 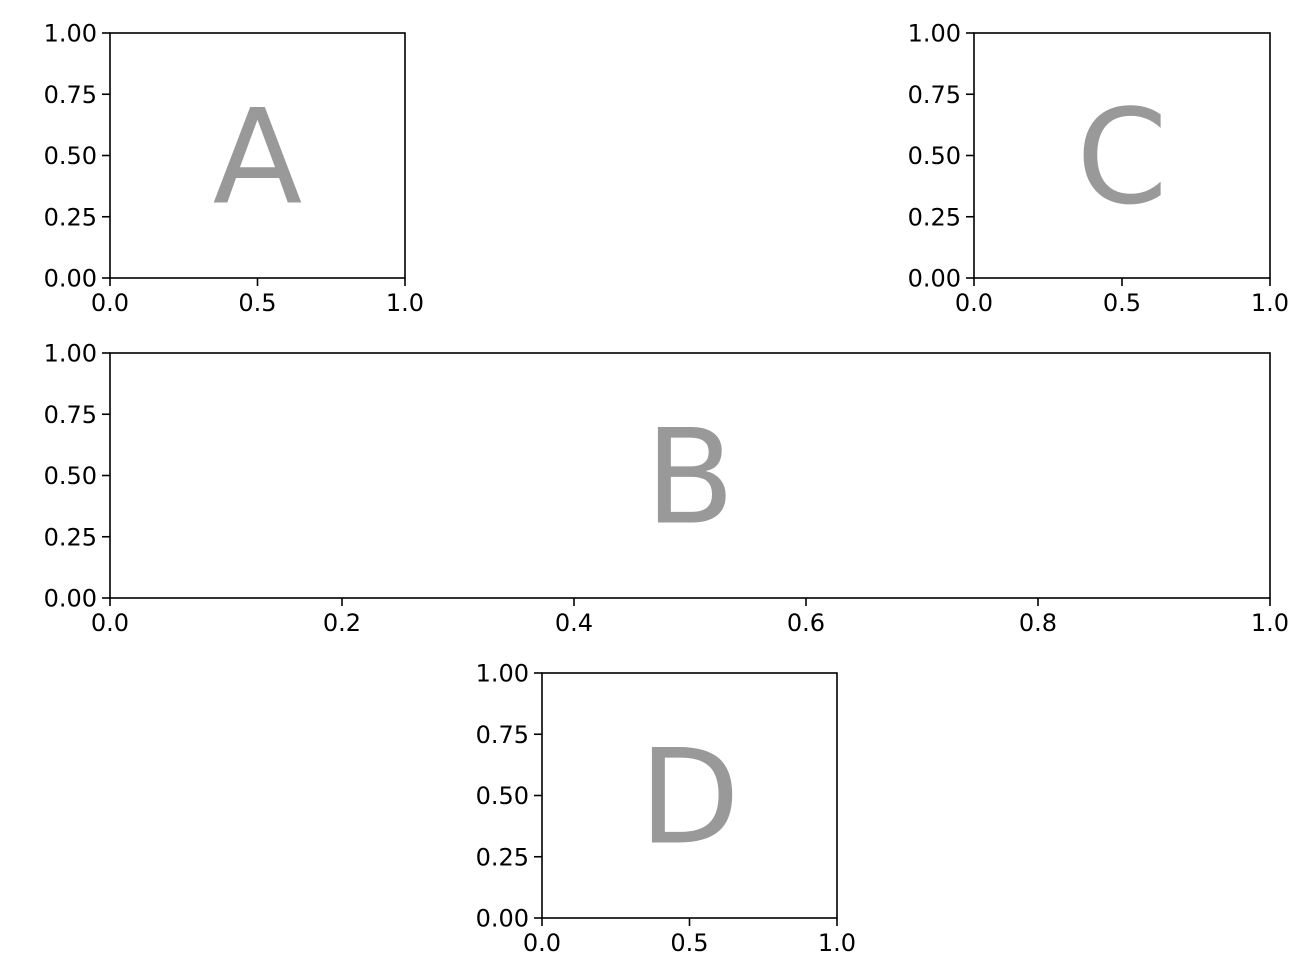 What do you see at coordinates (70, 476) in the screenshot?
I see `y-tick-label-b: 0.50` at bounding box center [70, 476].